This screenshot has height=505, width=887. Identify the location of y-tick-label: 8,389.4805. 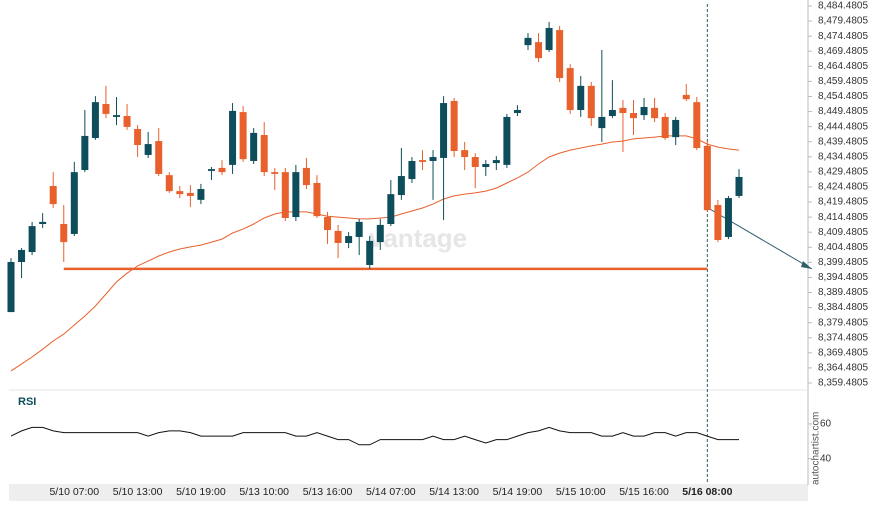
(843, 292).